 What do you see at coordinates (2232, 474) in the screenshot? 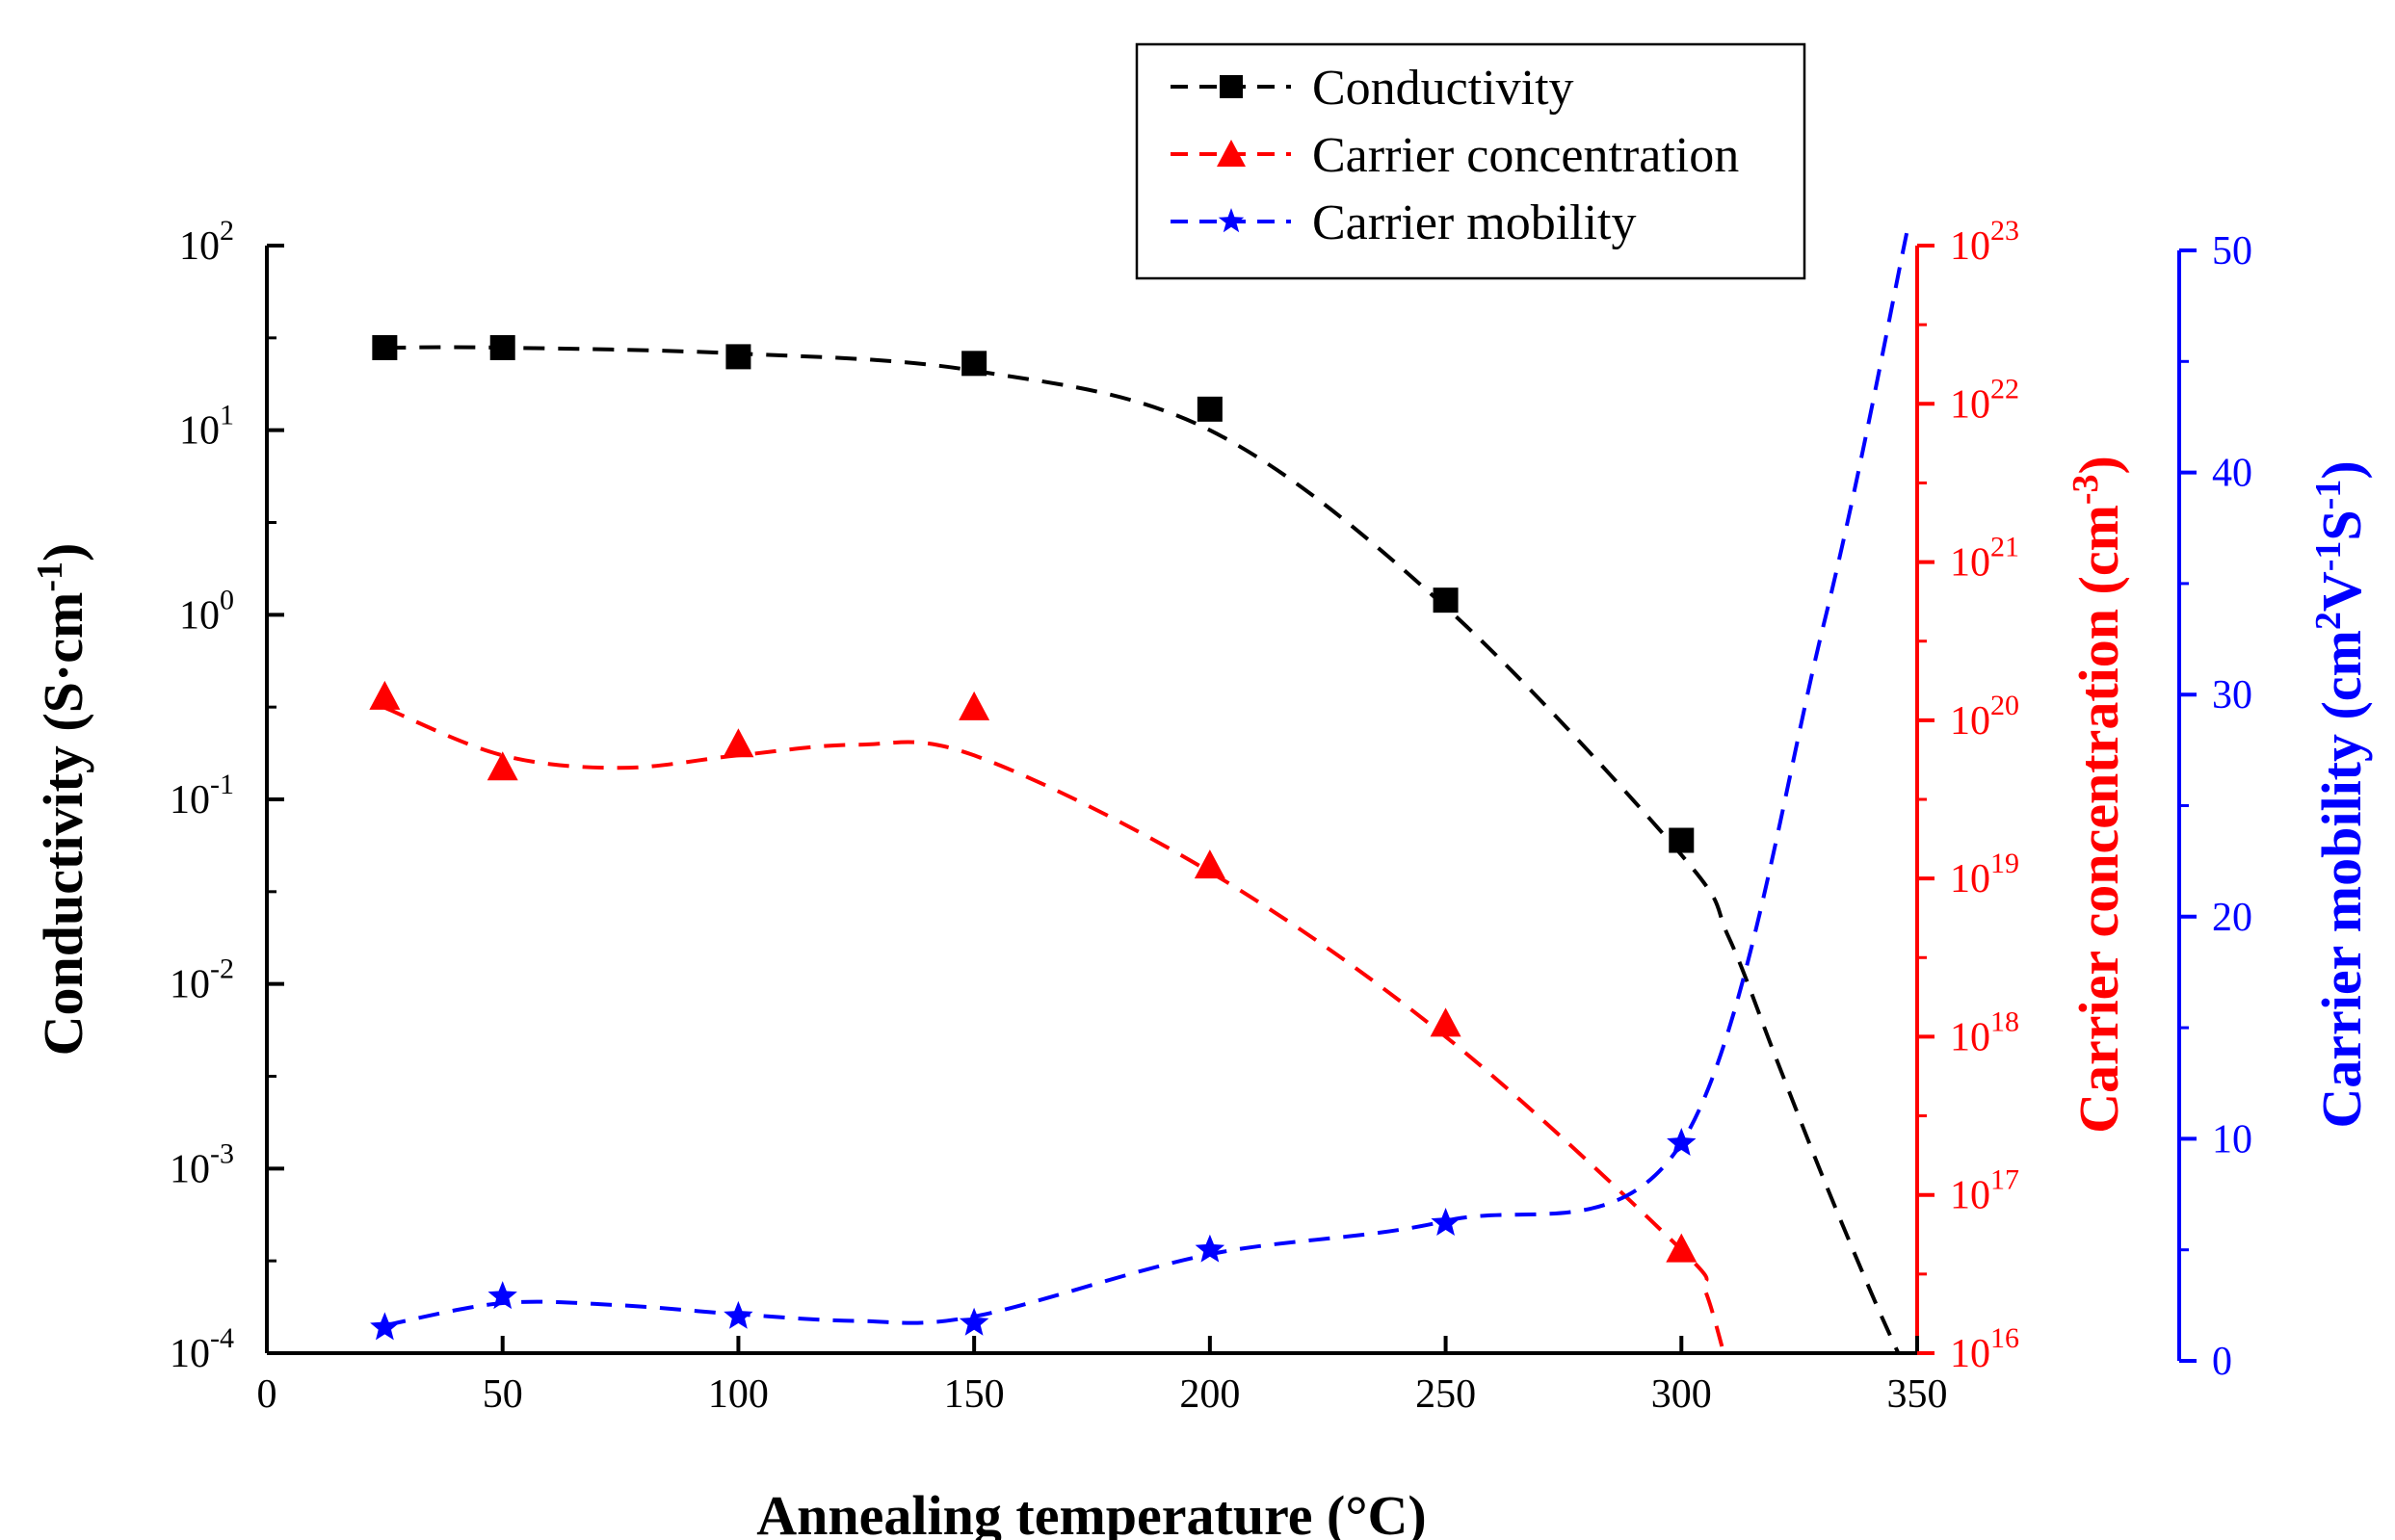
I see `mobility-tick-label: 40` at bounding box center [2232, 474].